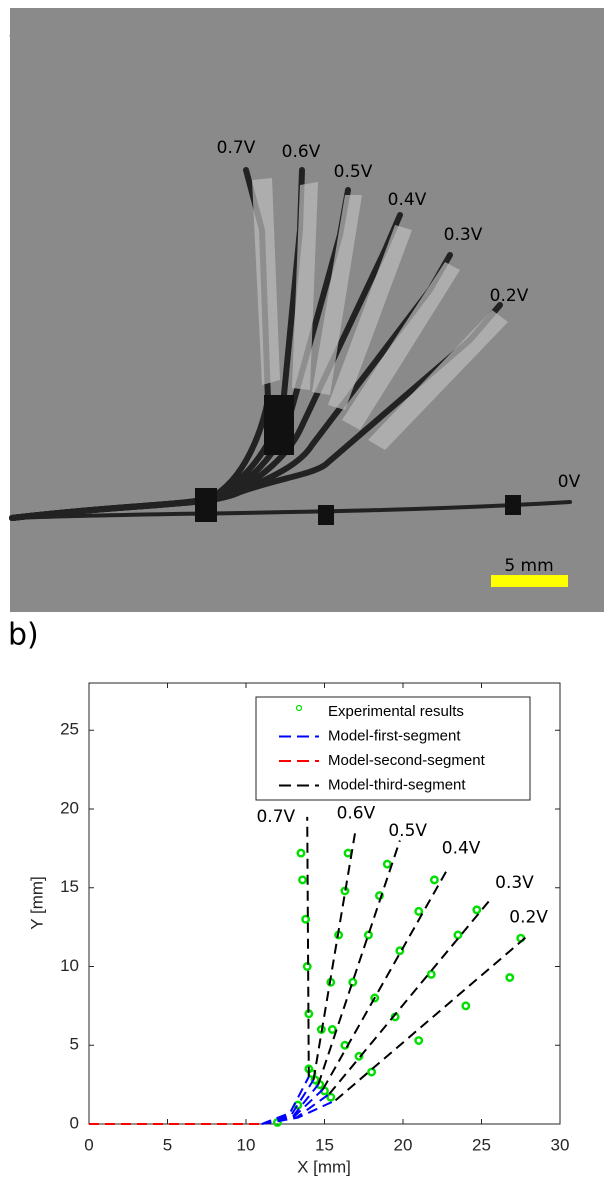 The width and height of the screenshot is (604, 1194). Describe the element at coordinates (509, 296) in the screenshot. I see `voltage-label: 0.2V` at that location.